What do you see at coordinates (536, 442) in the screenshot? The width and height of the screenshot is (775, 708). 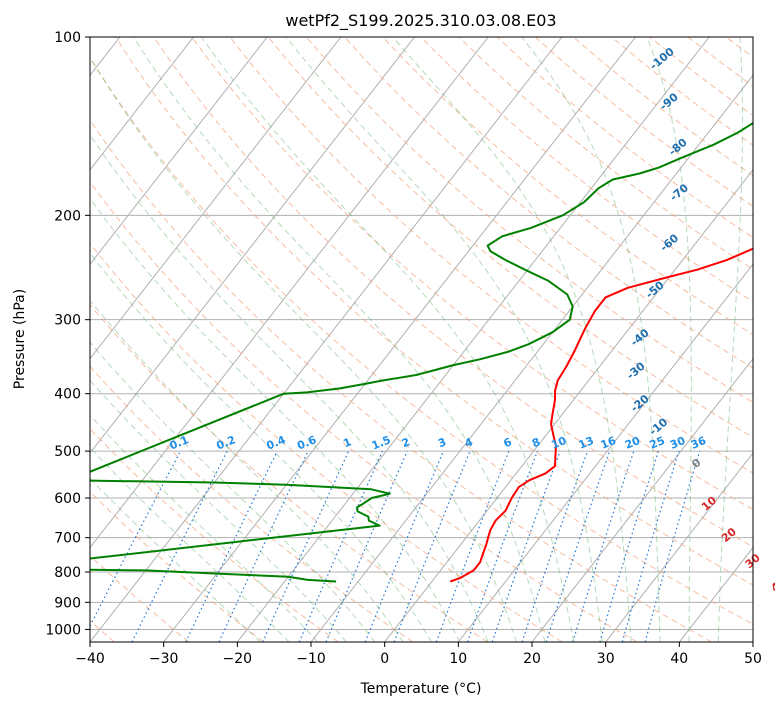 I see `mixing-ratio-label: 8` at bounding box center [536, 442].